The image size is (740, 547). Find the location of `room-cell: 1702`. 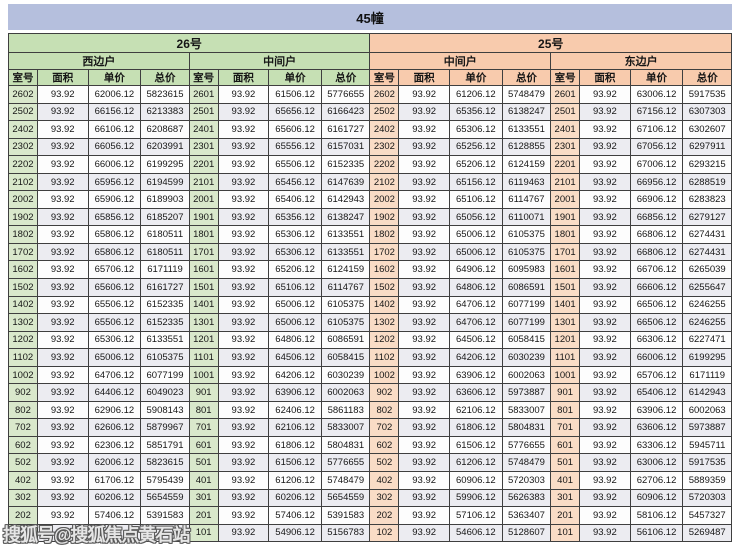

room-cell: 1702 is located at coordinates (23, 252).